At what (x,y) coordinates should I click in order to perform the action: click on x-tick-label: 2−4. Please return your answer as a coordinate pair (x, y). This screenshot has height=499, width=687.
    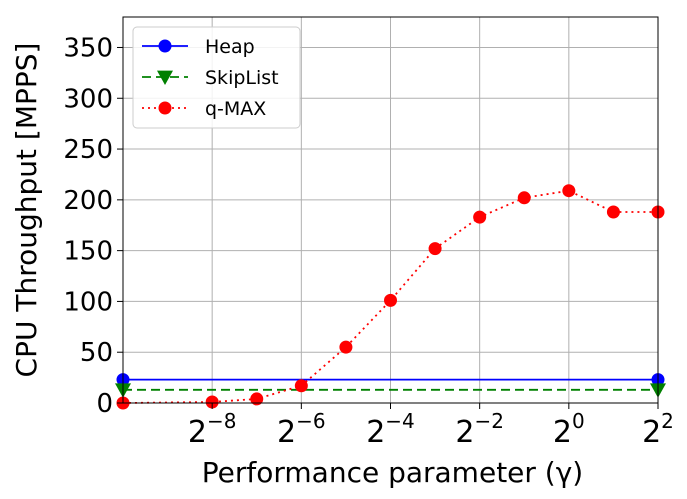
    Looking at the image, I should click on (390, 429).